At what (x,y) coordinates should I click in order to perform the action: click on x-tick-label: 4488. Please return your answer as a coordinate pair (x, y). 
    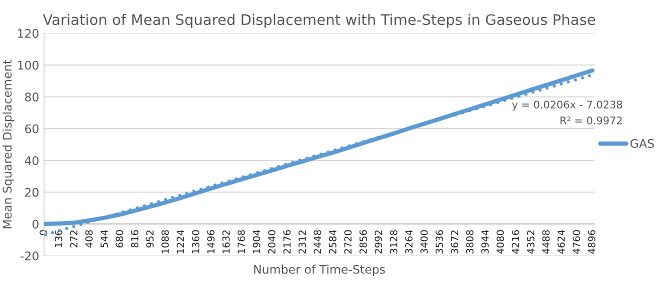
    Looking at the image, I should click on (546, 242).